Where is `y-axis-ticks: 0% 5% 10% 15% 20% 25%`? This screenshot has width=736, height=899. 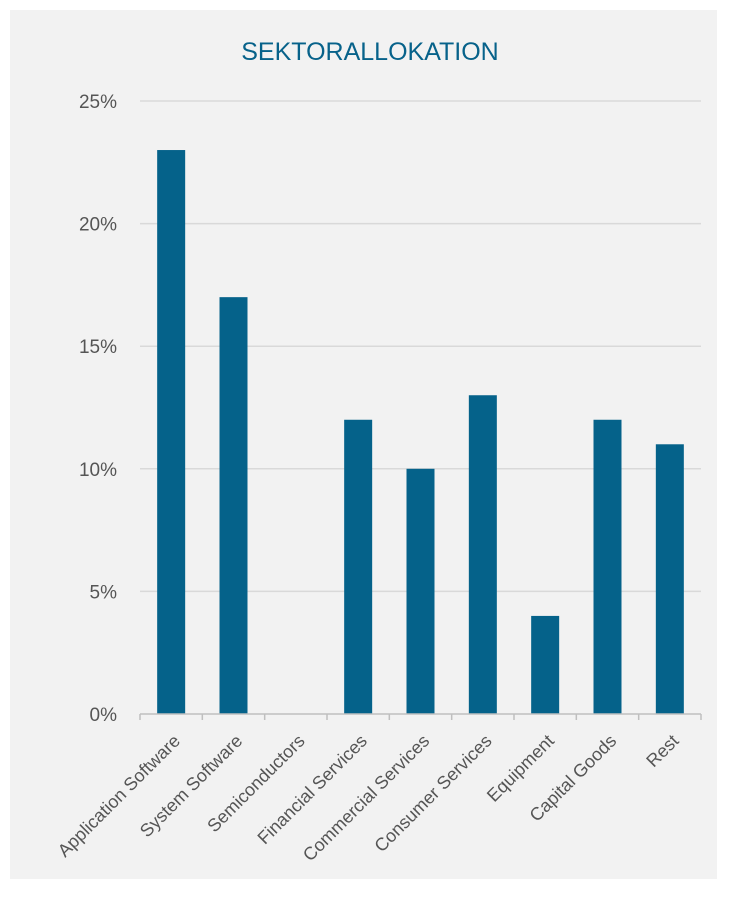
y-axis-ticks: 0% 5% 10% 15% 20% 25% is located at coordinates (98, 409).